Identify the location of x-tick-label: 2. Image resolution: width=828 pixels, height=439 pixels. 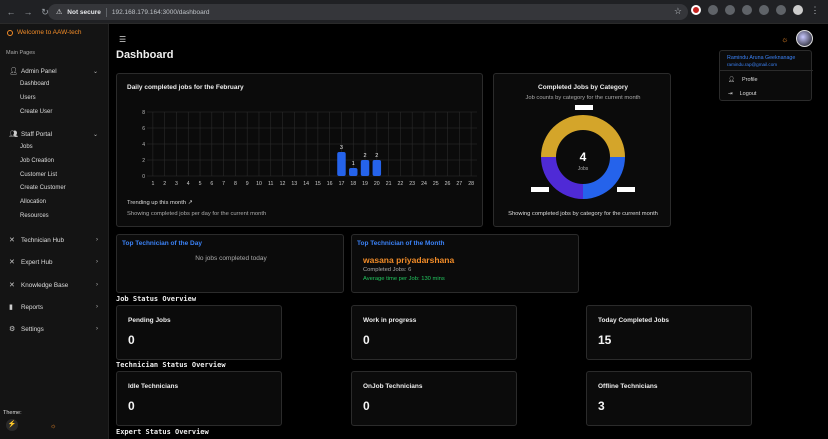
(164, 184).